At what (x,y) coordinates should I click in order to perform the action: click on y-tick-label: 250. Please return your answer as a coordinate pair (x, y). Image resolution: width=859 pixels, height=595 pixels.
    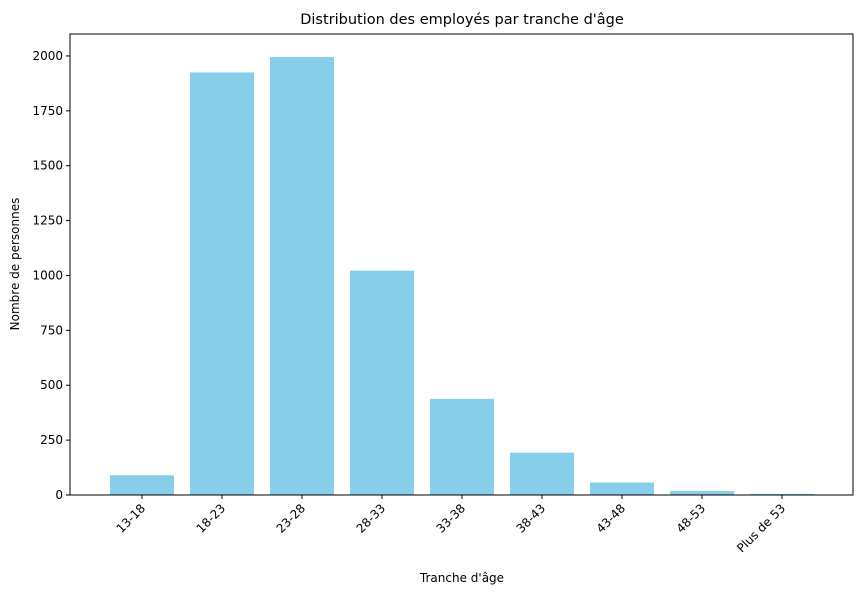
    Looking at the image, I should click on (51, 440).